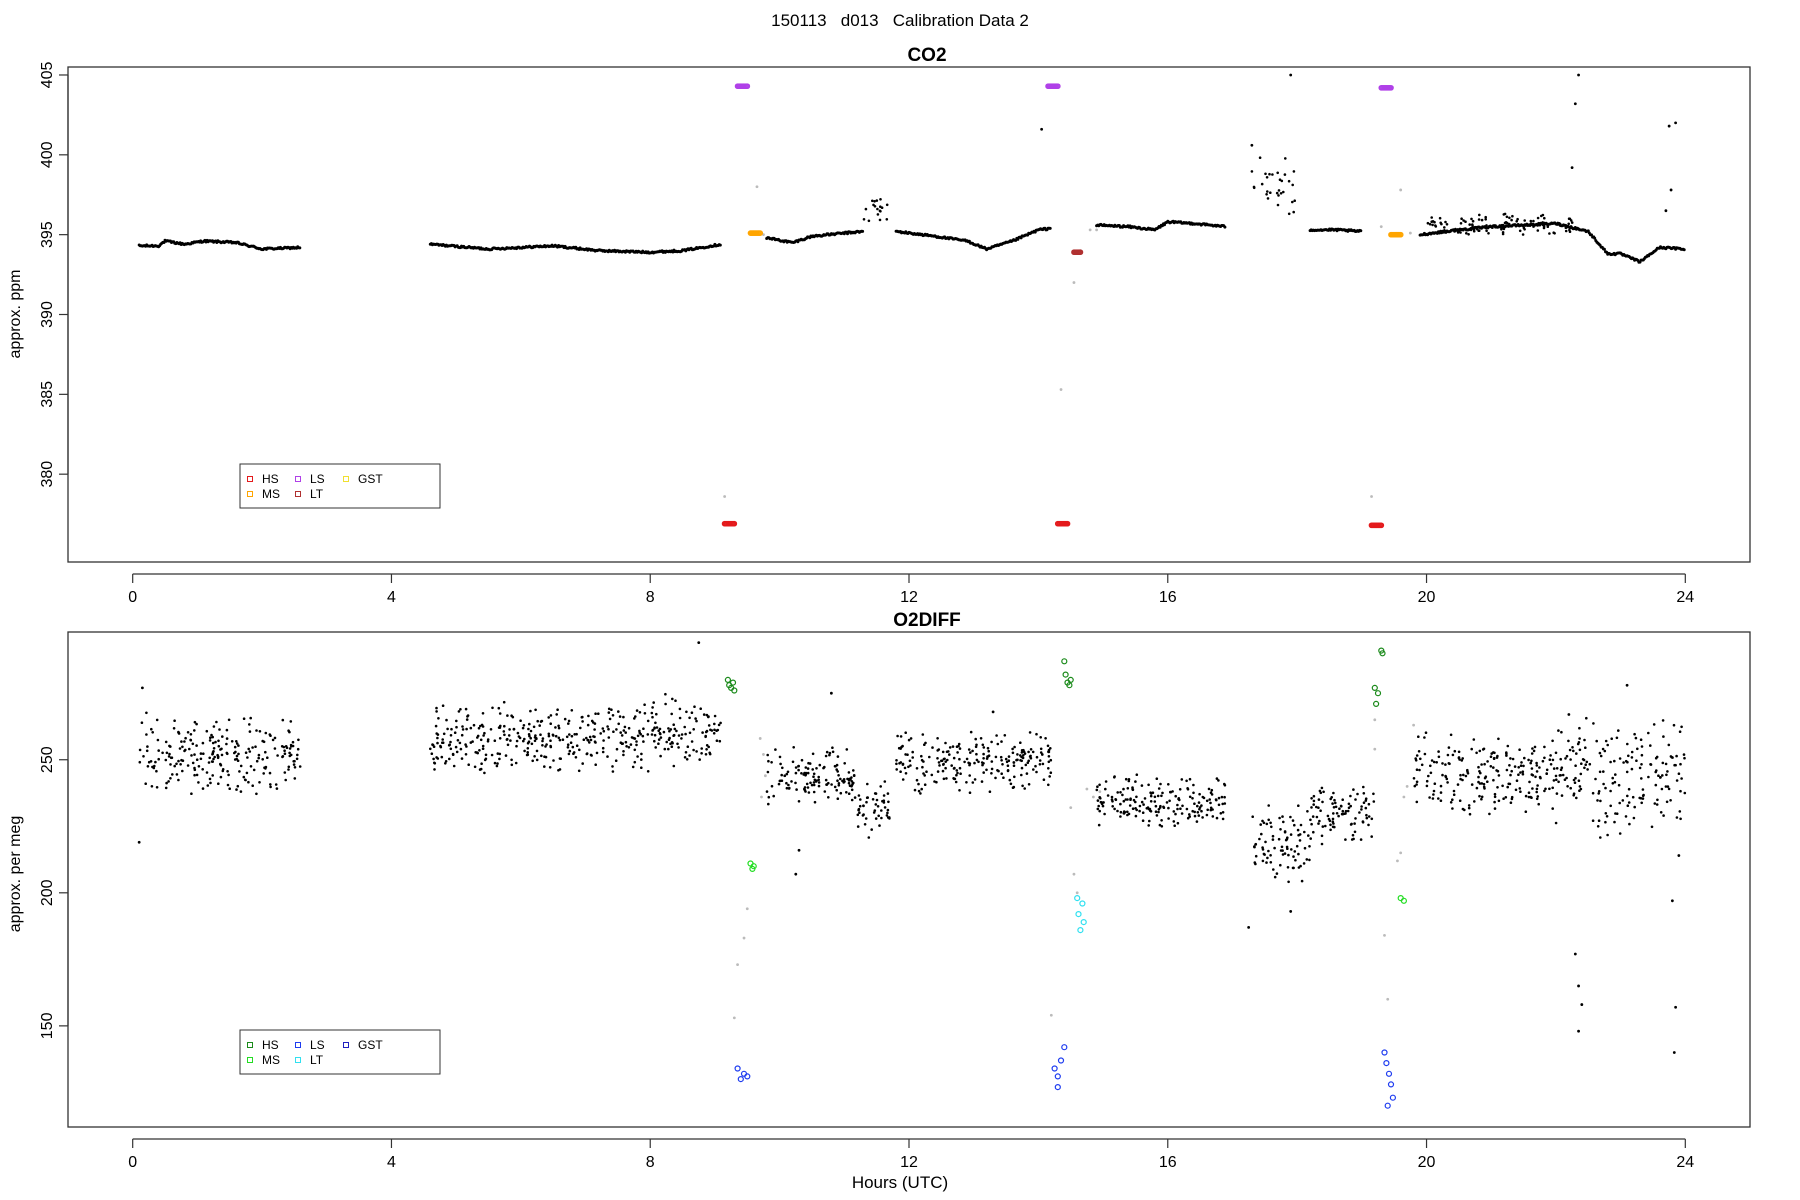 This screenshot has height=1200, width=1800. What do you see at coordinates (47, 75) in the screenshot?
I see `y-tick-label: 405` at bounding box center [47, 75].